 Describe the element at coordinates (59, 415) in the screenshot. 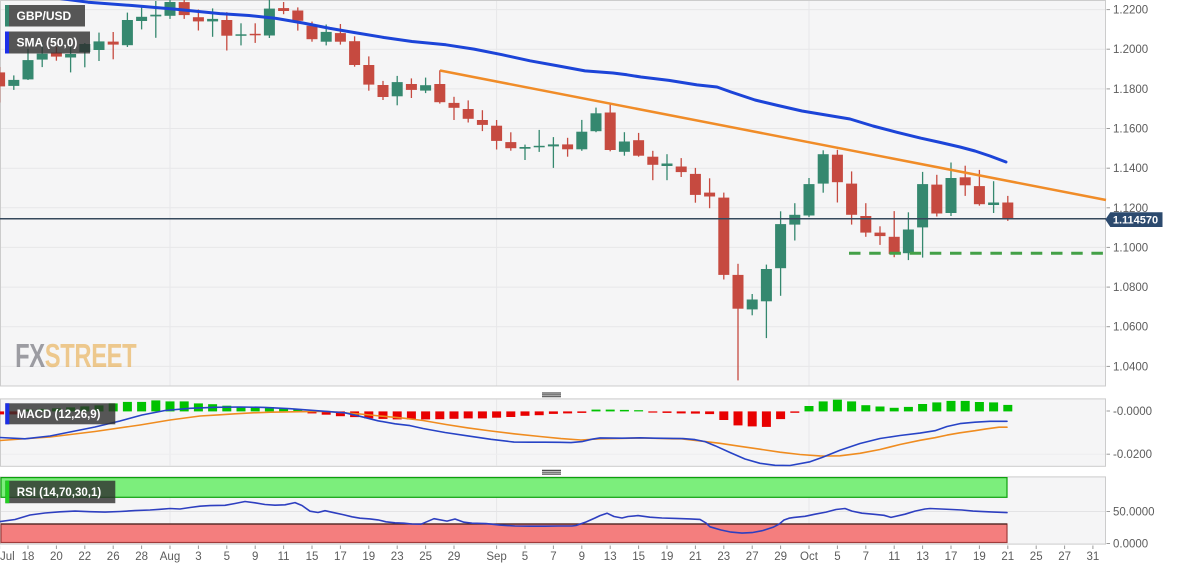

I see `svg-text: MACD (12,26,9)` at that location.